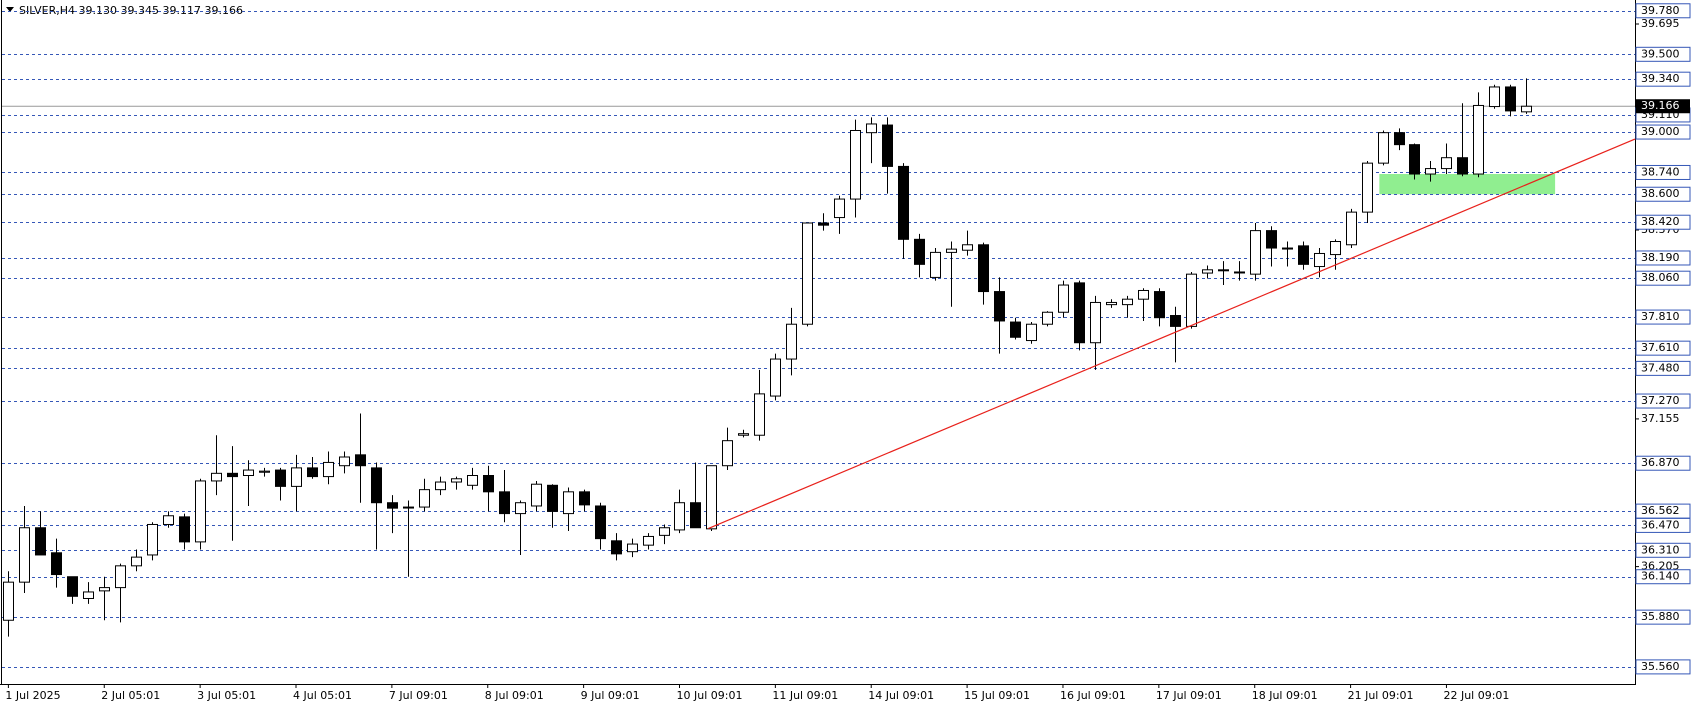  What do you see at coordinates (1467, 184) in the screenshot?
I see `zone` at bounding box center [1467, 184].